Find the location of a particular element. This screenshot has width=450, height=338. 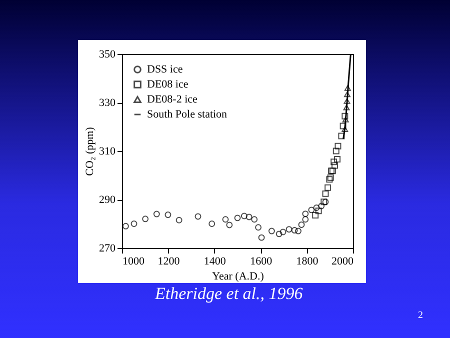

y-tick-label: 290 is located at coordinates (107, 200).